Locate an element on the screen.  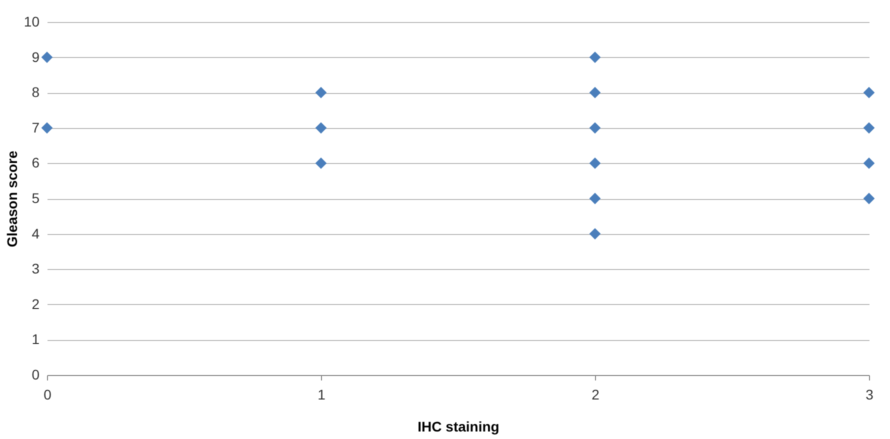
y-tick-label: 3 is located at coordinates (36, 268).